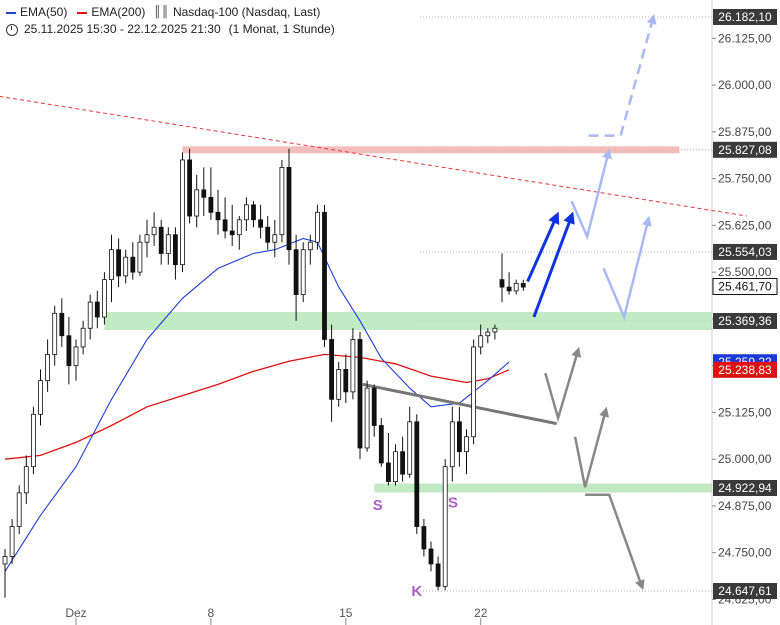 The image size is (780, 625). I want to click on zone-support-upper, so click(408, 321).